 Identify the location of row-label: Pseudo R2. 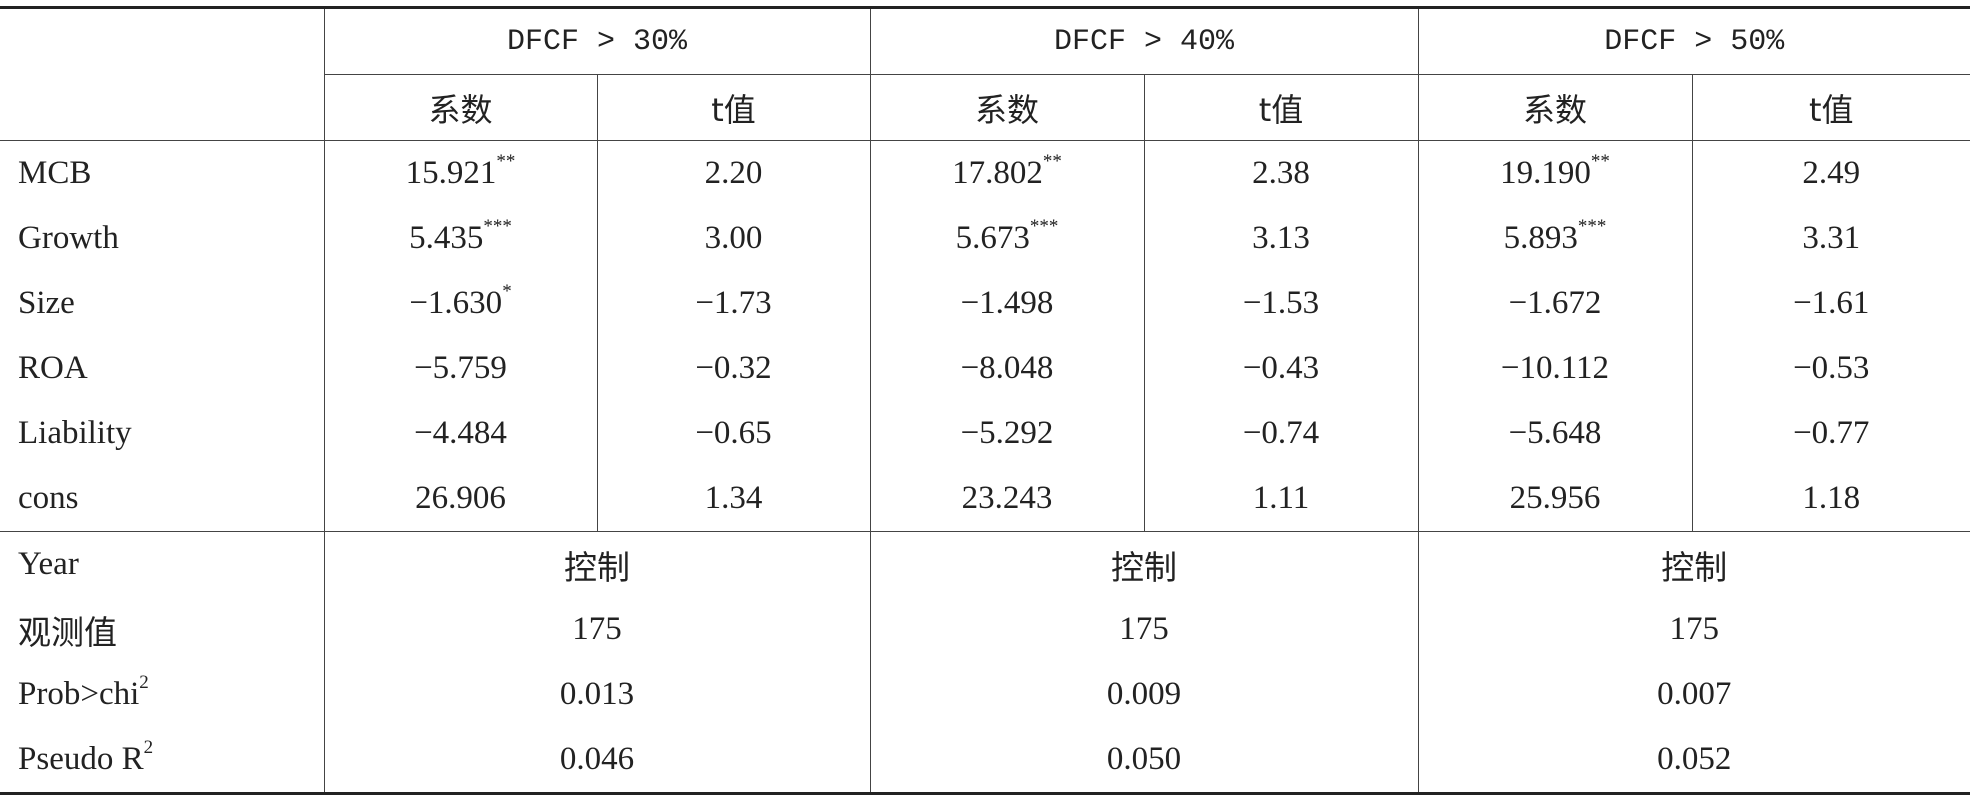
(162, 760).